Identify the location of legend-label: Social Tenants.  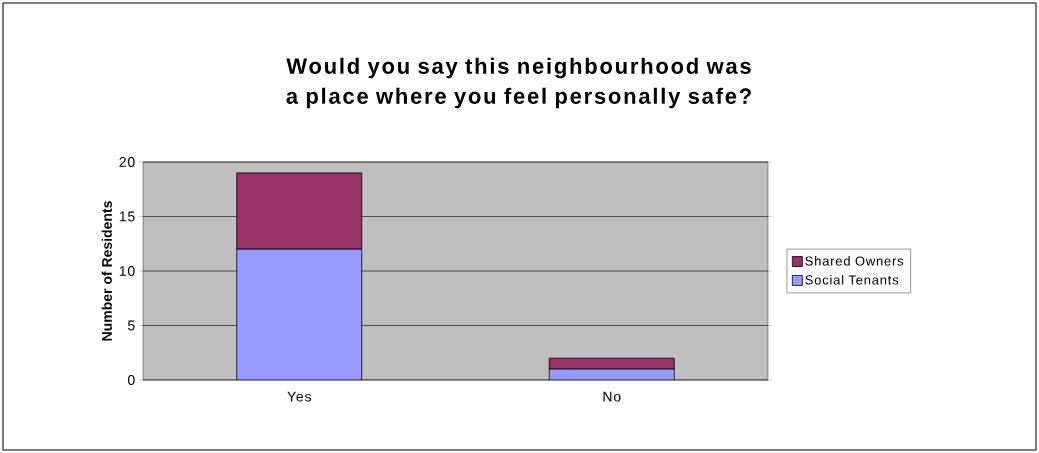
(852, 279).